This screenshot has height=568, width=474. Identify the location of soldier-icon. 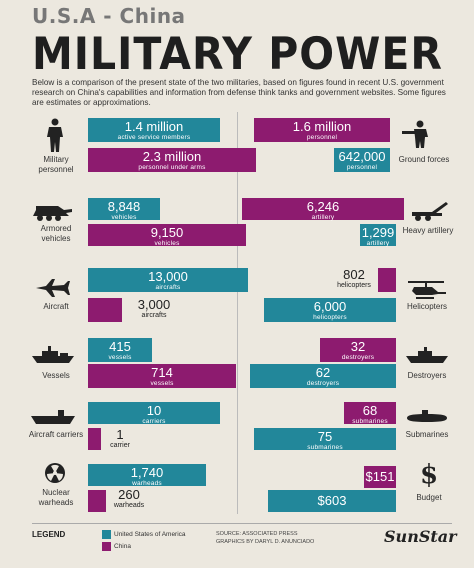
(55, 137).